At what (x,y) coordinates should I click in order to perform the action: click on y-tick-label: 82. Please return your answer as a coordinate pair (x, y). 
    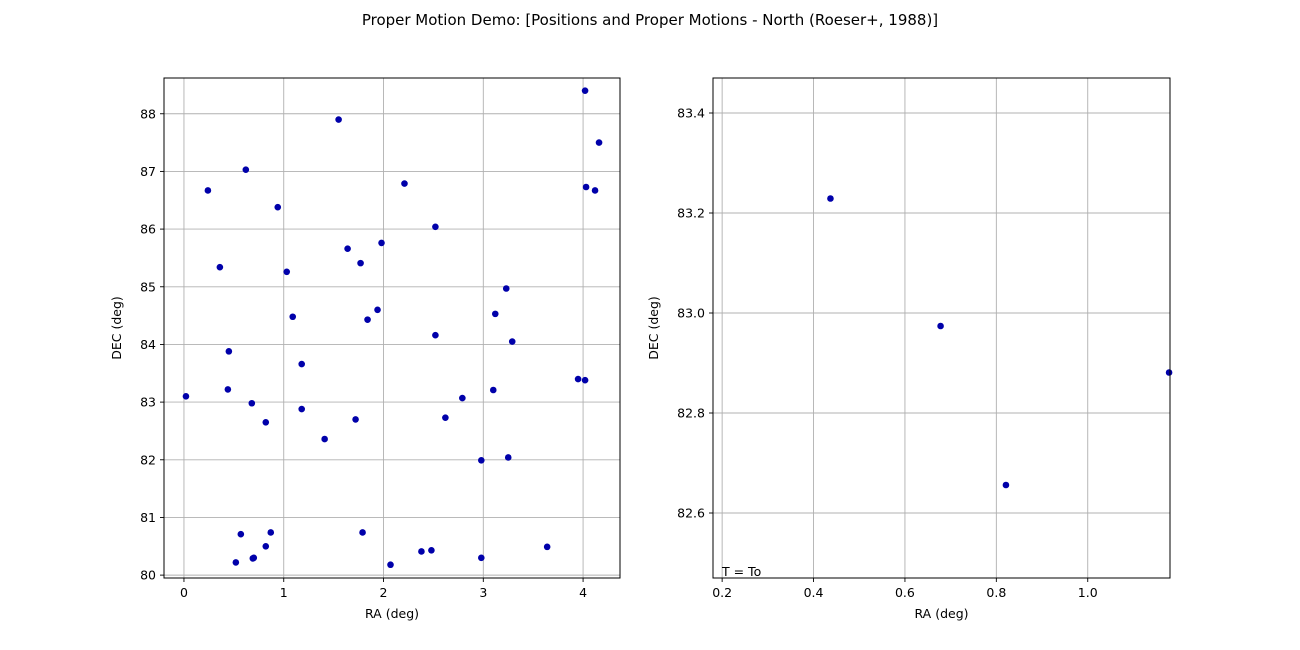
    Looking at the image, I should click on (148, 459).